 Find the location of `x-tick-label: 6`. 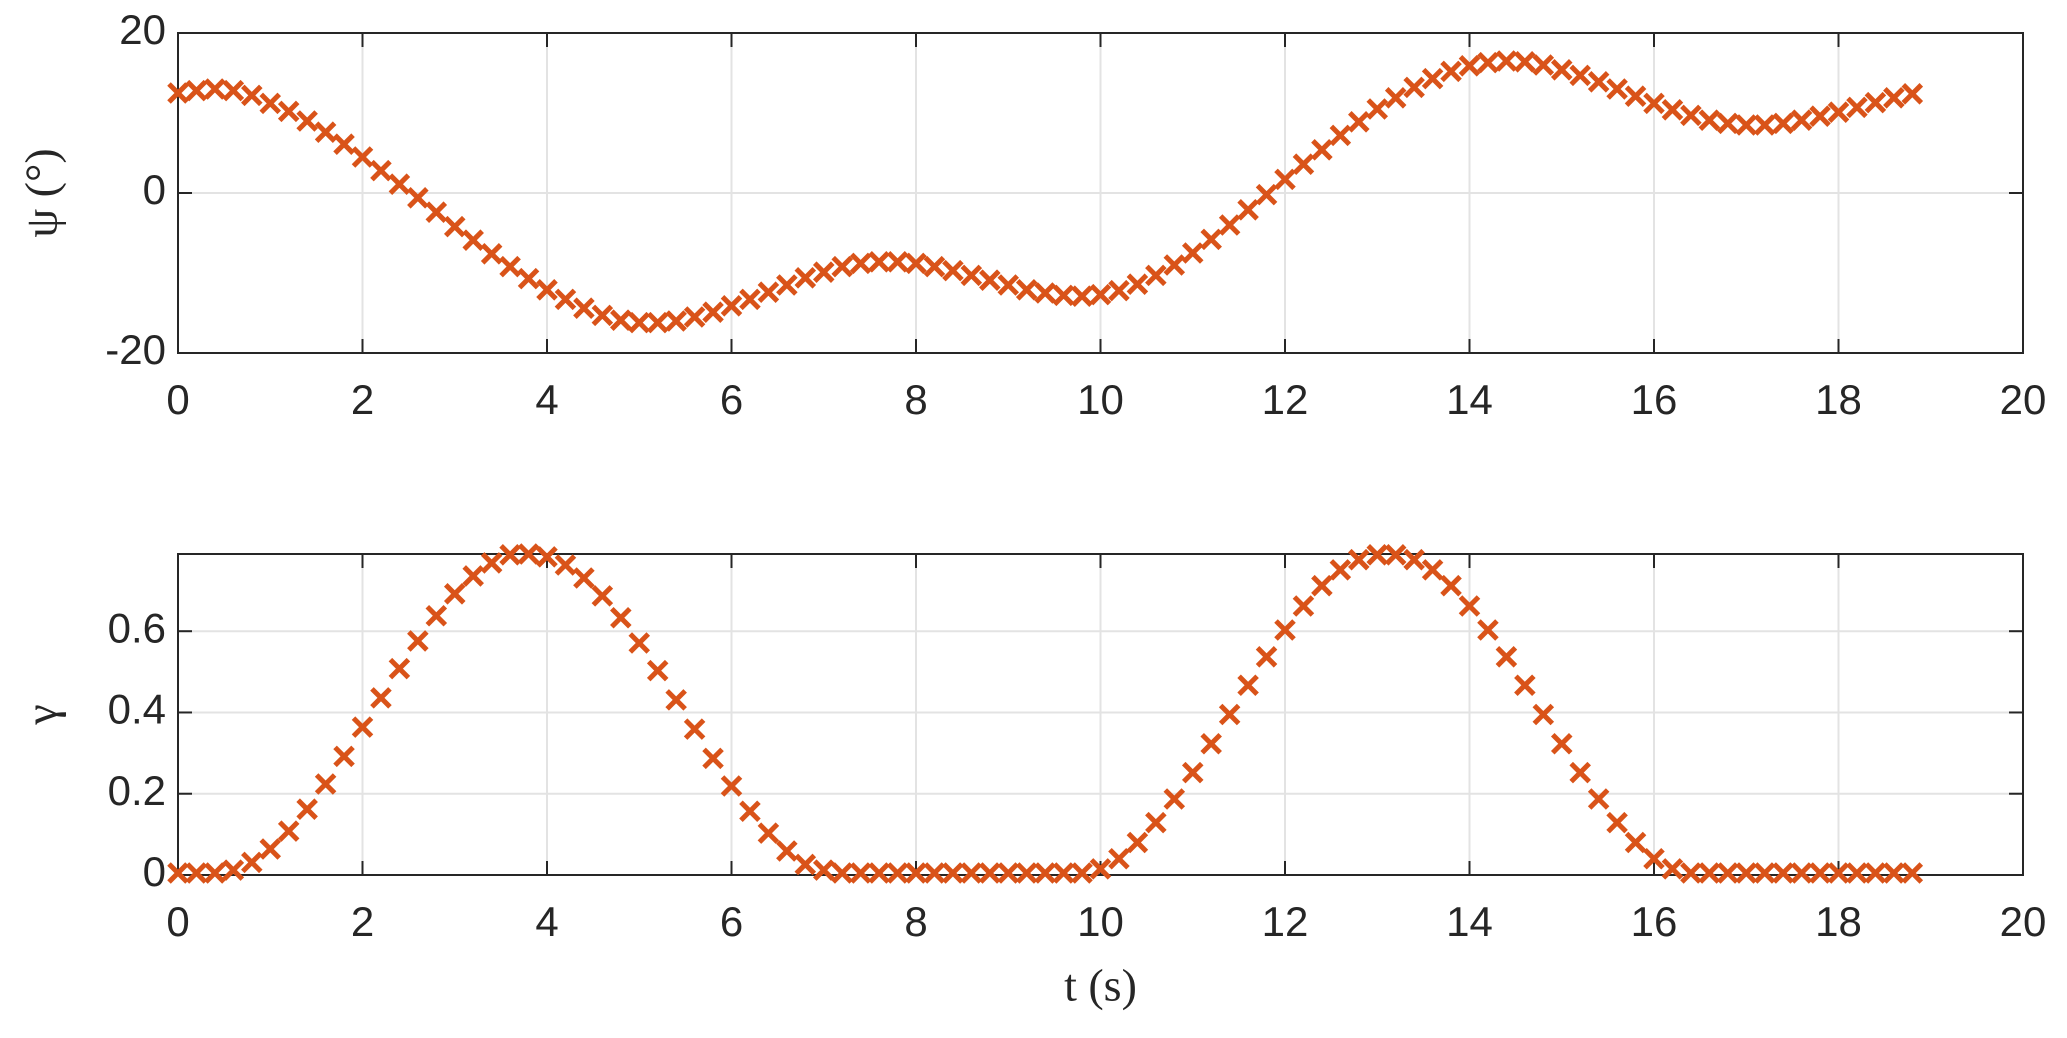

x-tick-label: 6 is located at coordinates (731, 921).